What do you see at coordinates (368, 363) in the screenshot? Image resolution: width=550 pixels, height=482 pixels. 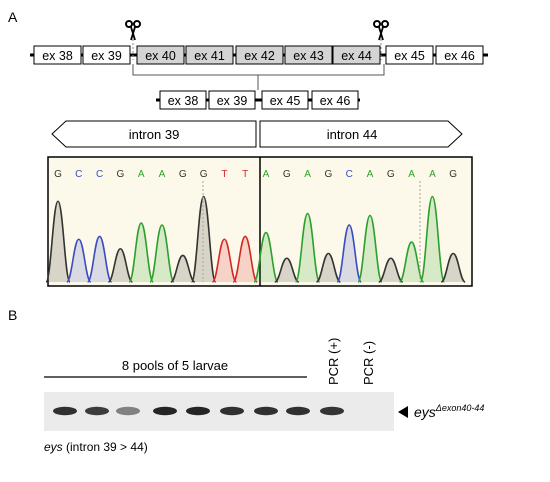 I see `lane-label-pcr-negative: PCR (-)` at bounding box center [368, 363].